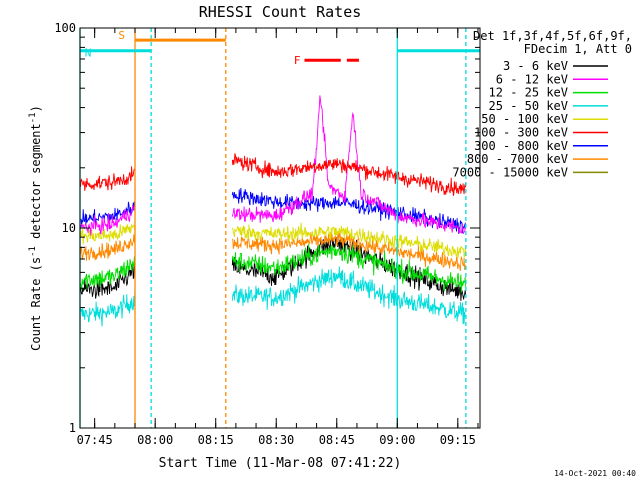  What do you see at coordinates (65, 28) in the screenshot?
I see `y-tick-label-2: 100` at bounding box center [65, 28].